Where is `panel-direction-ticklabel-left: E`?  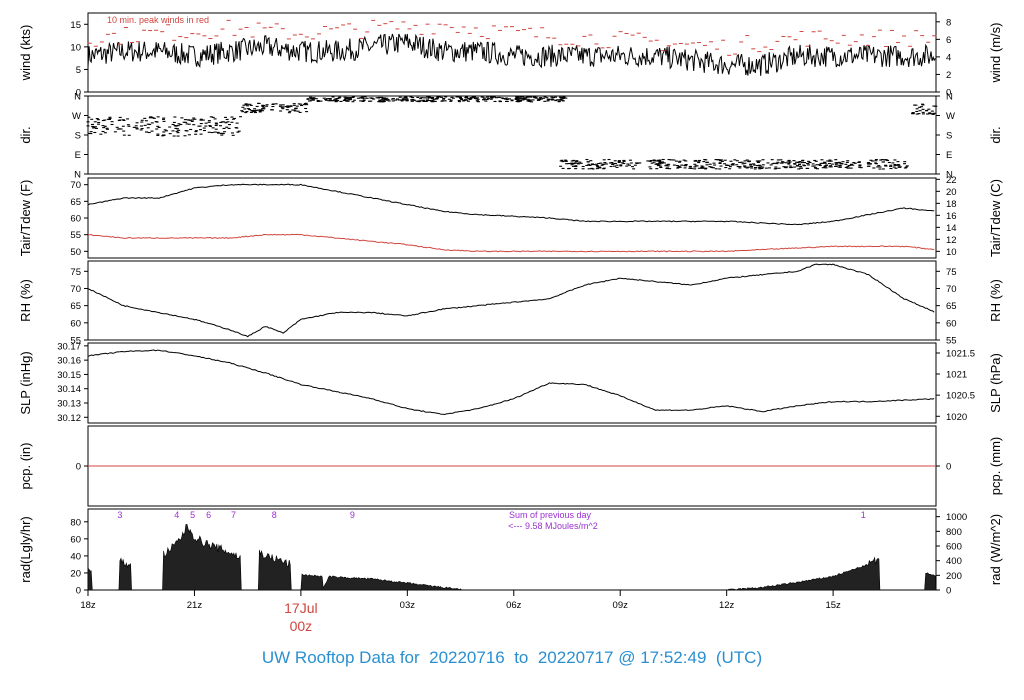
panel-direction-ticklabel-left: E is located at coordinates (78, 155).